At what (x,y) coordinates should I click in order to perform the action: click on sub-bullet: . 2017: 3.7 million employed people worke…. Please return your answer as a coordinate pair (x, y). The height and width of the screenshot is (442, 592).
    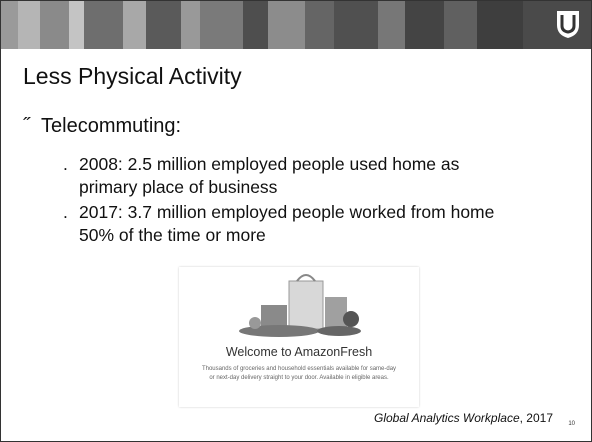
    Looking at the image, I should click on (284, 224).